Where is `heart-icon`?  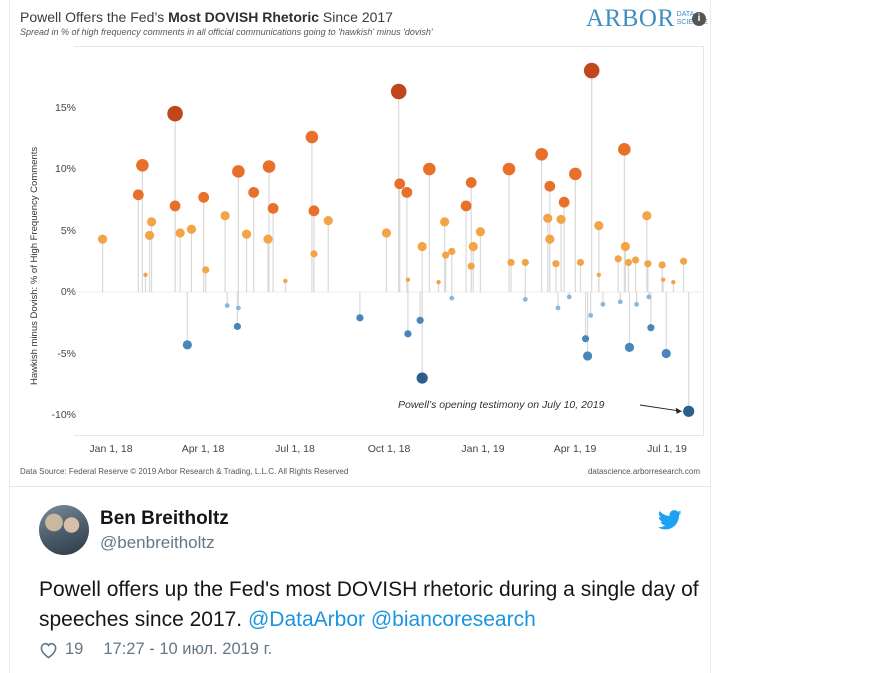 heart-icon is located at coordinates (48, 650).